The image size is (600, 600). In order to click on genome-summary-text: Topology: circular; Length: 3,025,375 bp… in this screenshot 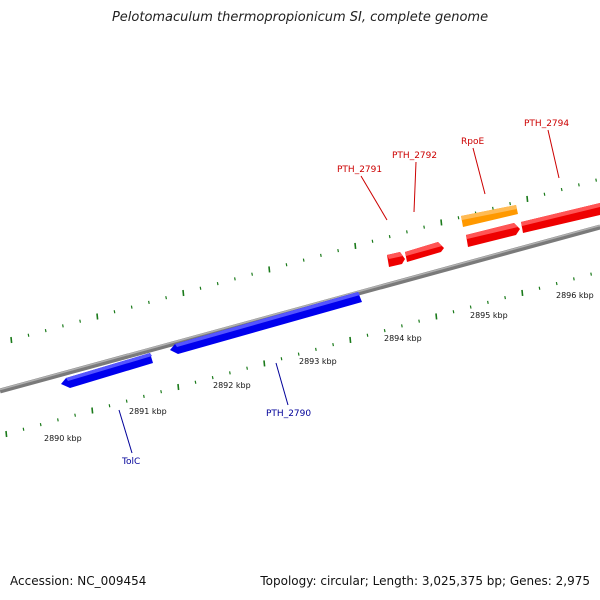, I will do `click(425, 581)`.